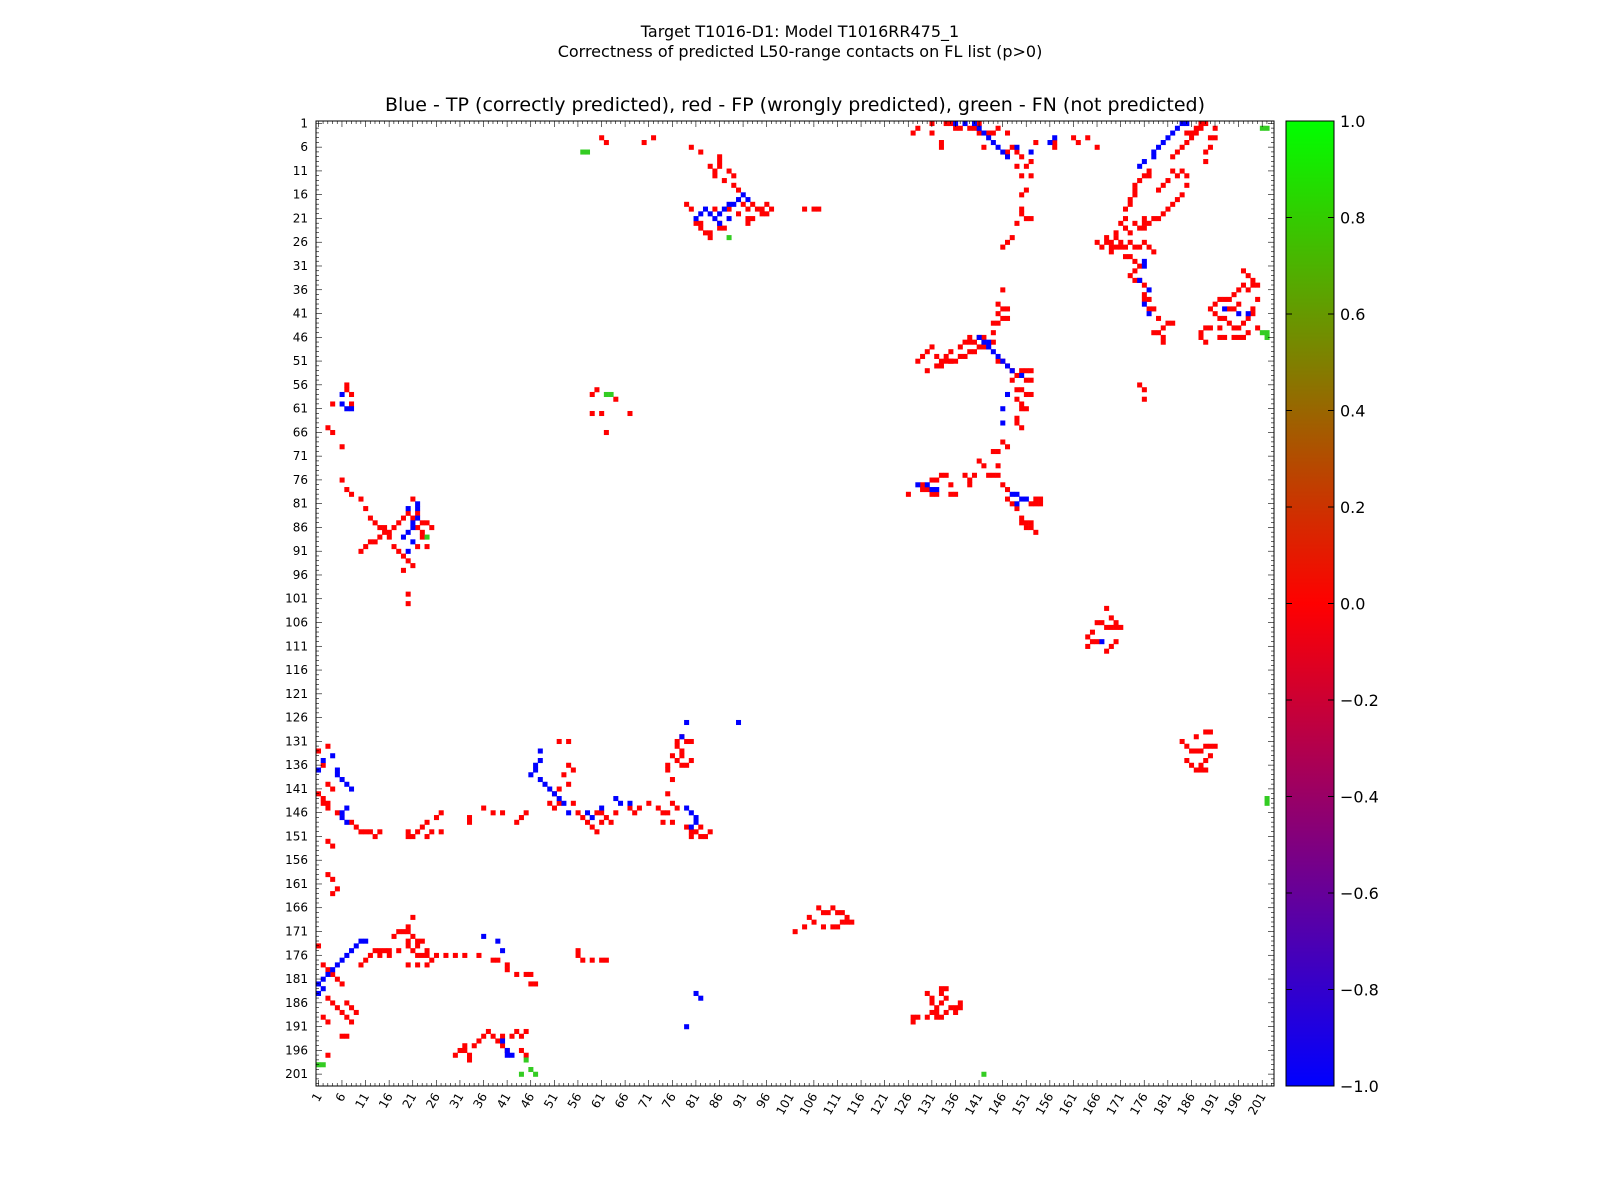  I want to click on x-tick-label: 66, so click(622, 1101).